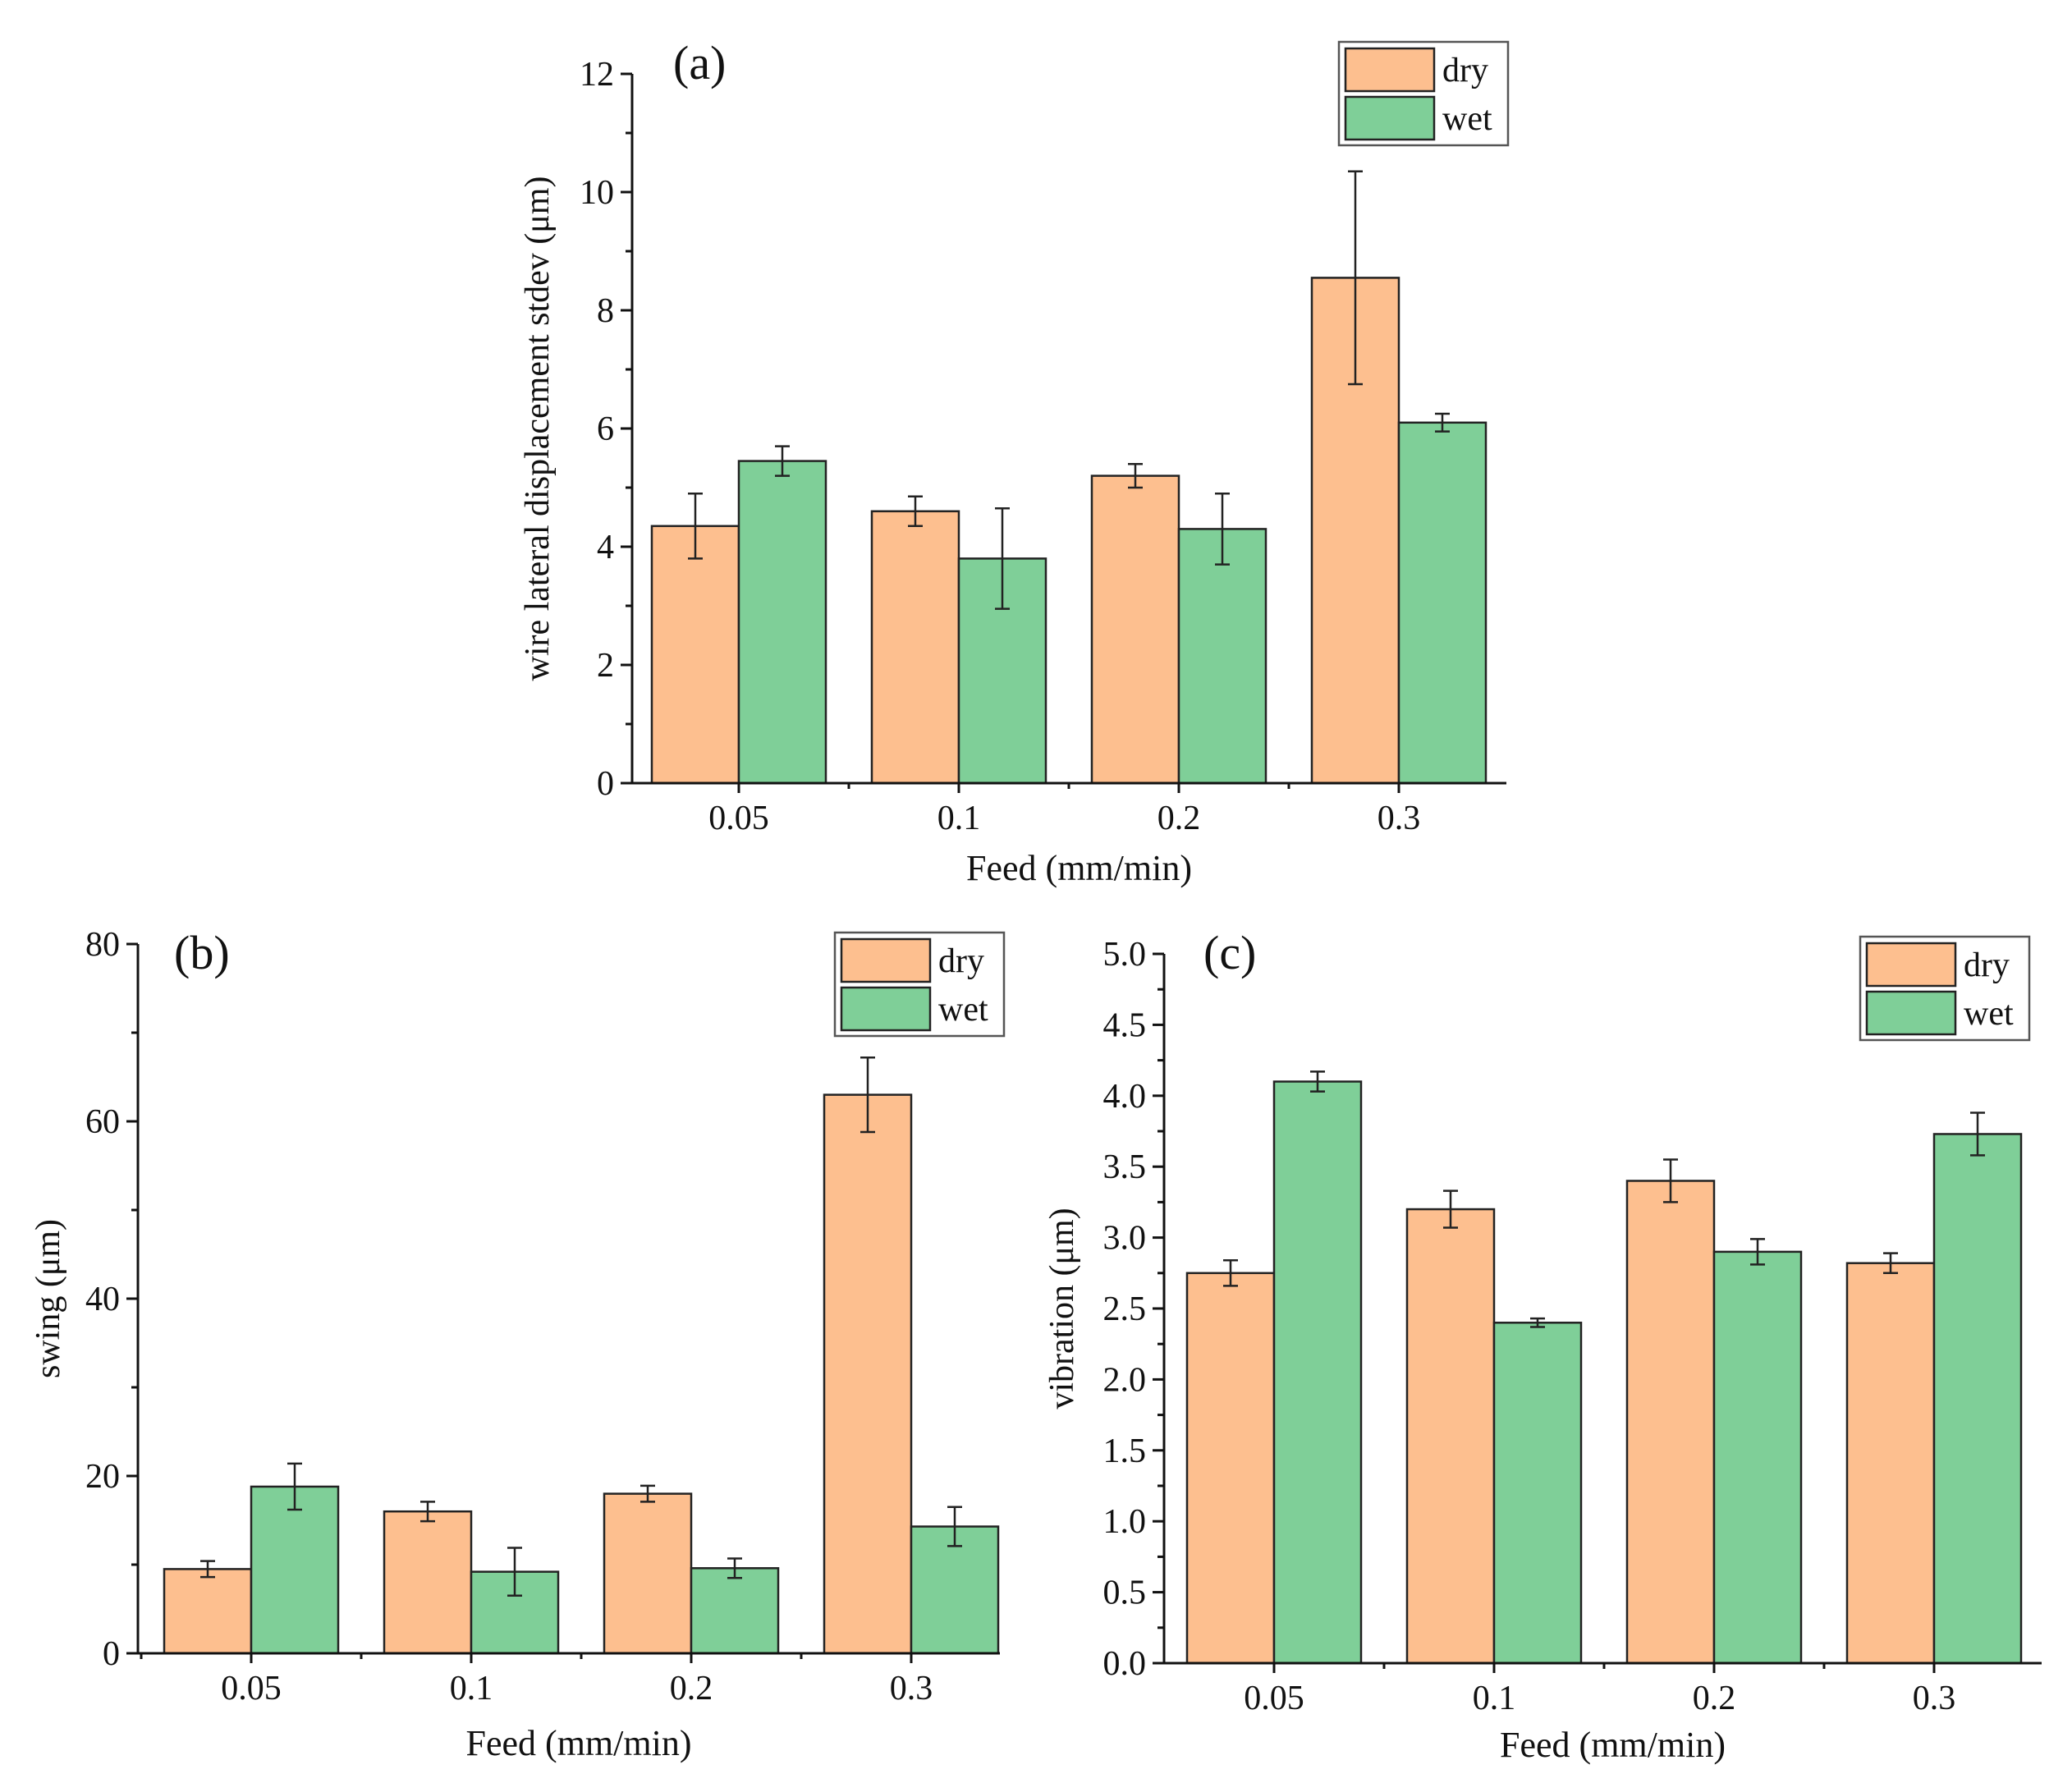 The image size is (2072, 1783). Describe the element at coordinates (605, 311) in the screenshot. I see `y-tick-label: 8` at that location.